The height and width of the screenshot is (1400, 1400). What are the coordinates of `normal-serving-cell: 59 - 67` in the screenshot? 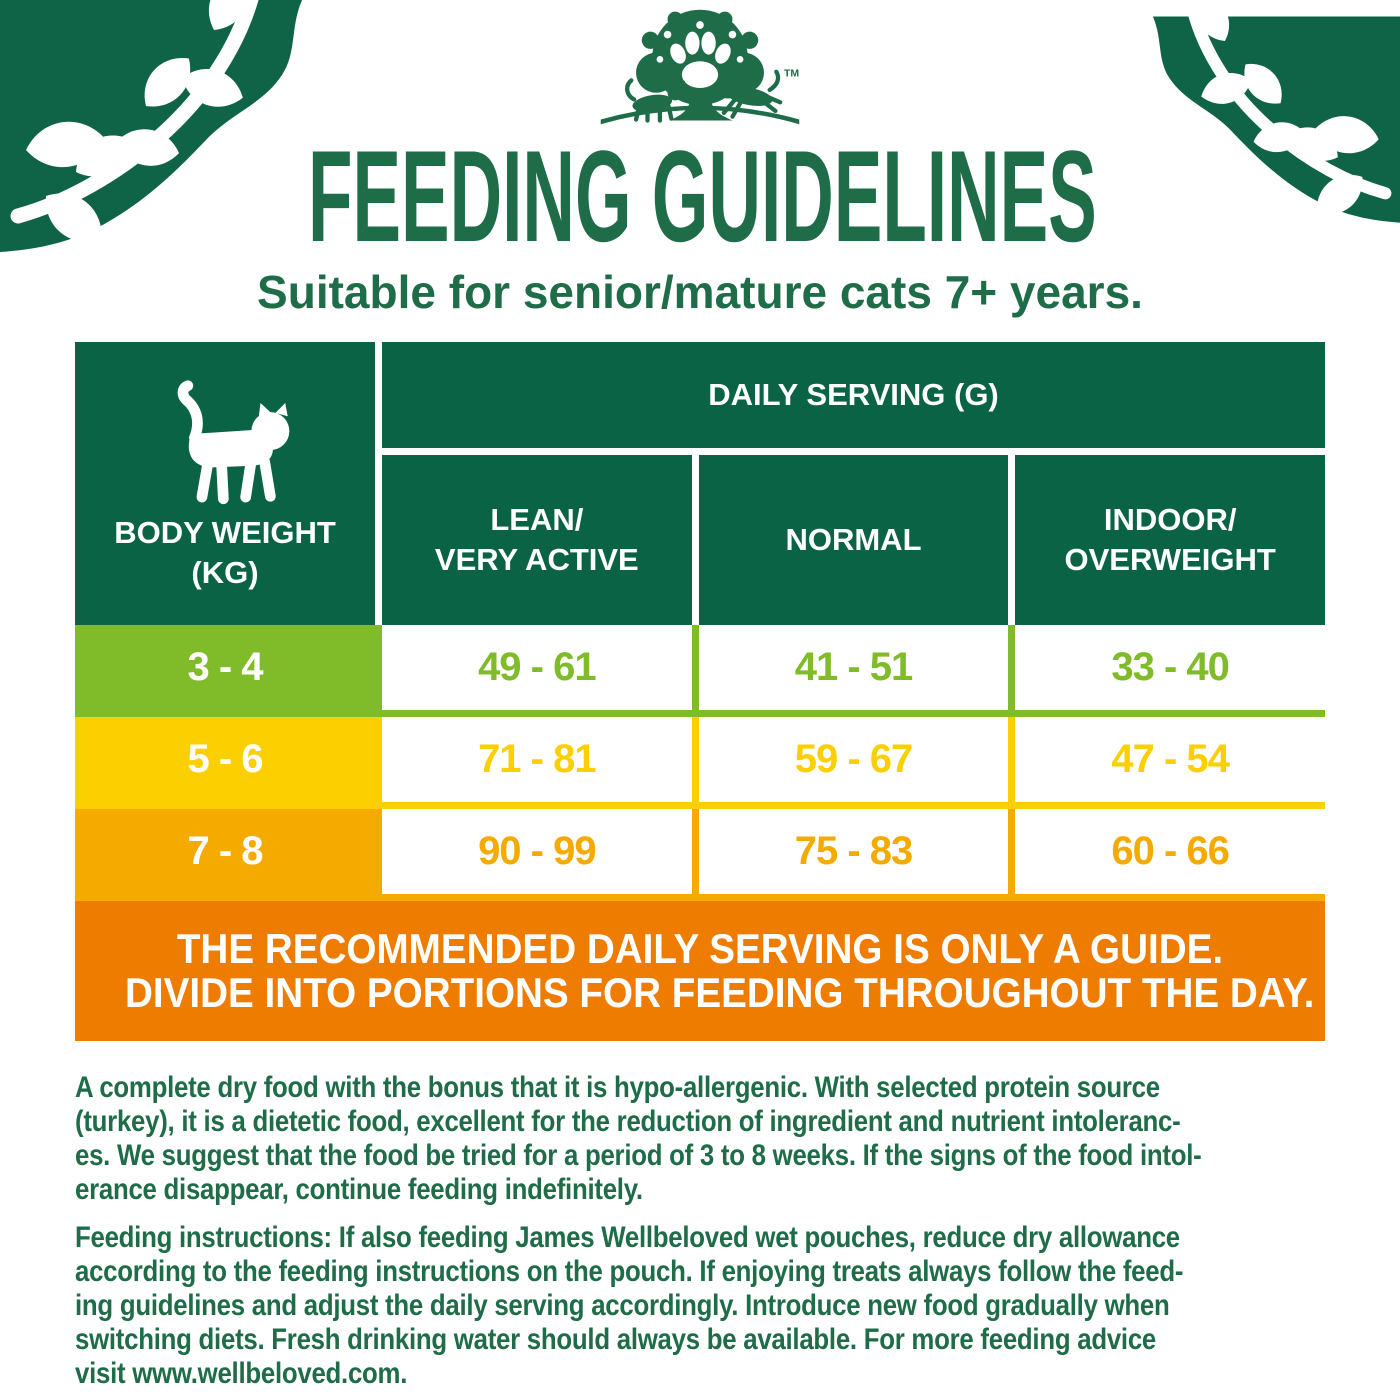 It's located at (853, 759).